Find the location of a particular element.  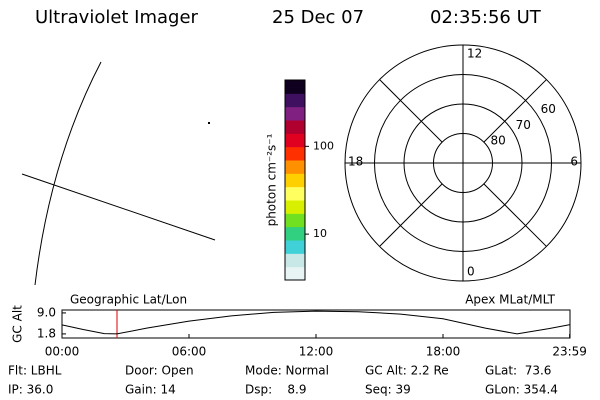

r-tick-label: 70 is located at coordinates (523, 125).